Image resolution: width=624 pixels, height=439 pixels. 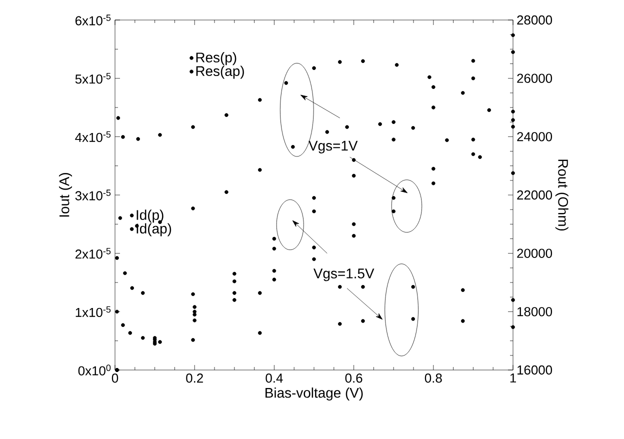 What do you see at coordinates (433, 378) in the screenshot?
I see `x-tick-label: 0.8` at bounding box center [433, 378].